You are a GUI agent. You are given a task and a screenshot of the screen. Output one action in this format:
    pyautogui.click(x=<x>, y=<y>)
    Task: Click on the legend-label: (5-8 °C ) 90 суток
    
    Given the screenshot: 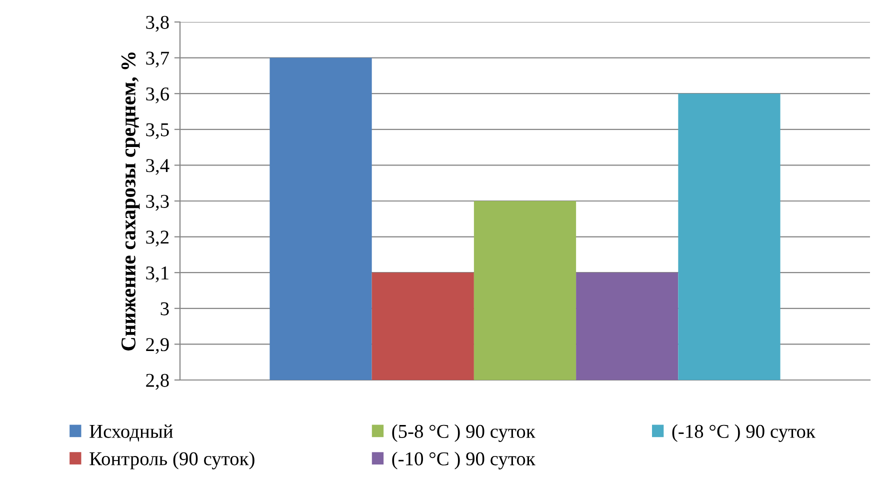 What is the action you would take?
    pyautogui.click(x=464, y=433)
    